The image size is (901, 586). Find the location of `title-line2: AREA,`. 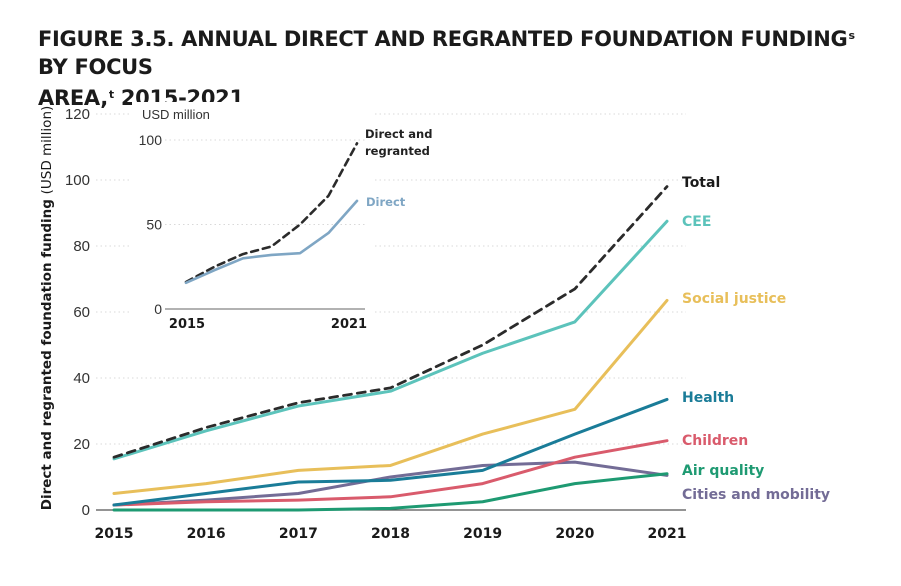

title-line2: AREA, is located at coordinates (73, 98).